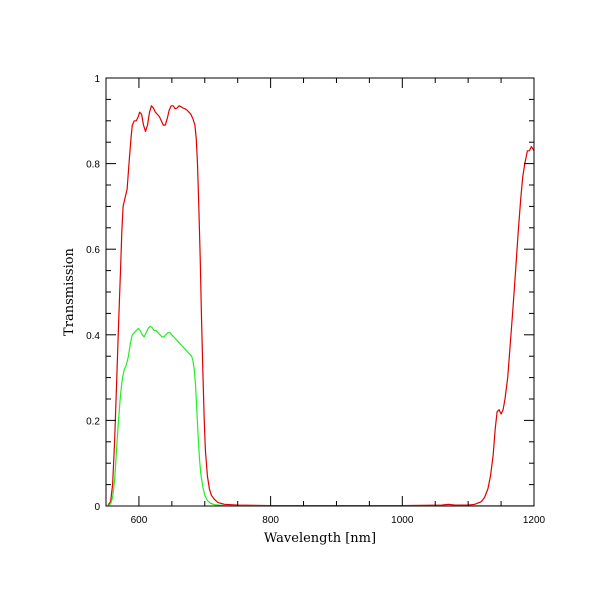 This screenshot has width=611, height=611. Describe the element at coordinates (93, 336) in the screenshot. I see `y-tick-label: 0.4` at that location.